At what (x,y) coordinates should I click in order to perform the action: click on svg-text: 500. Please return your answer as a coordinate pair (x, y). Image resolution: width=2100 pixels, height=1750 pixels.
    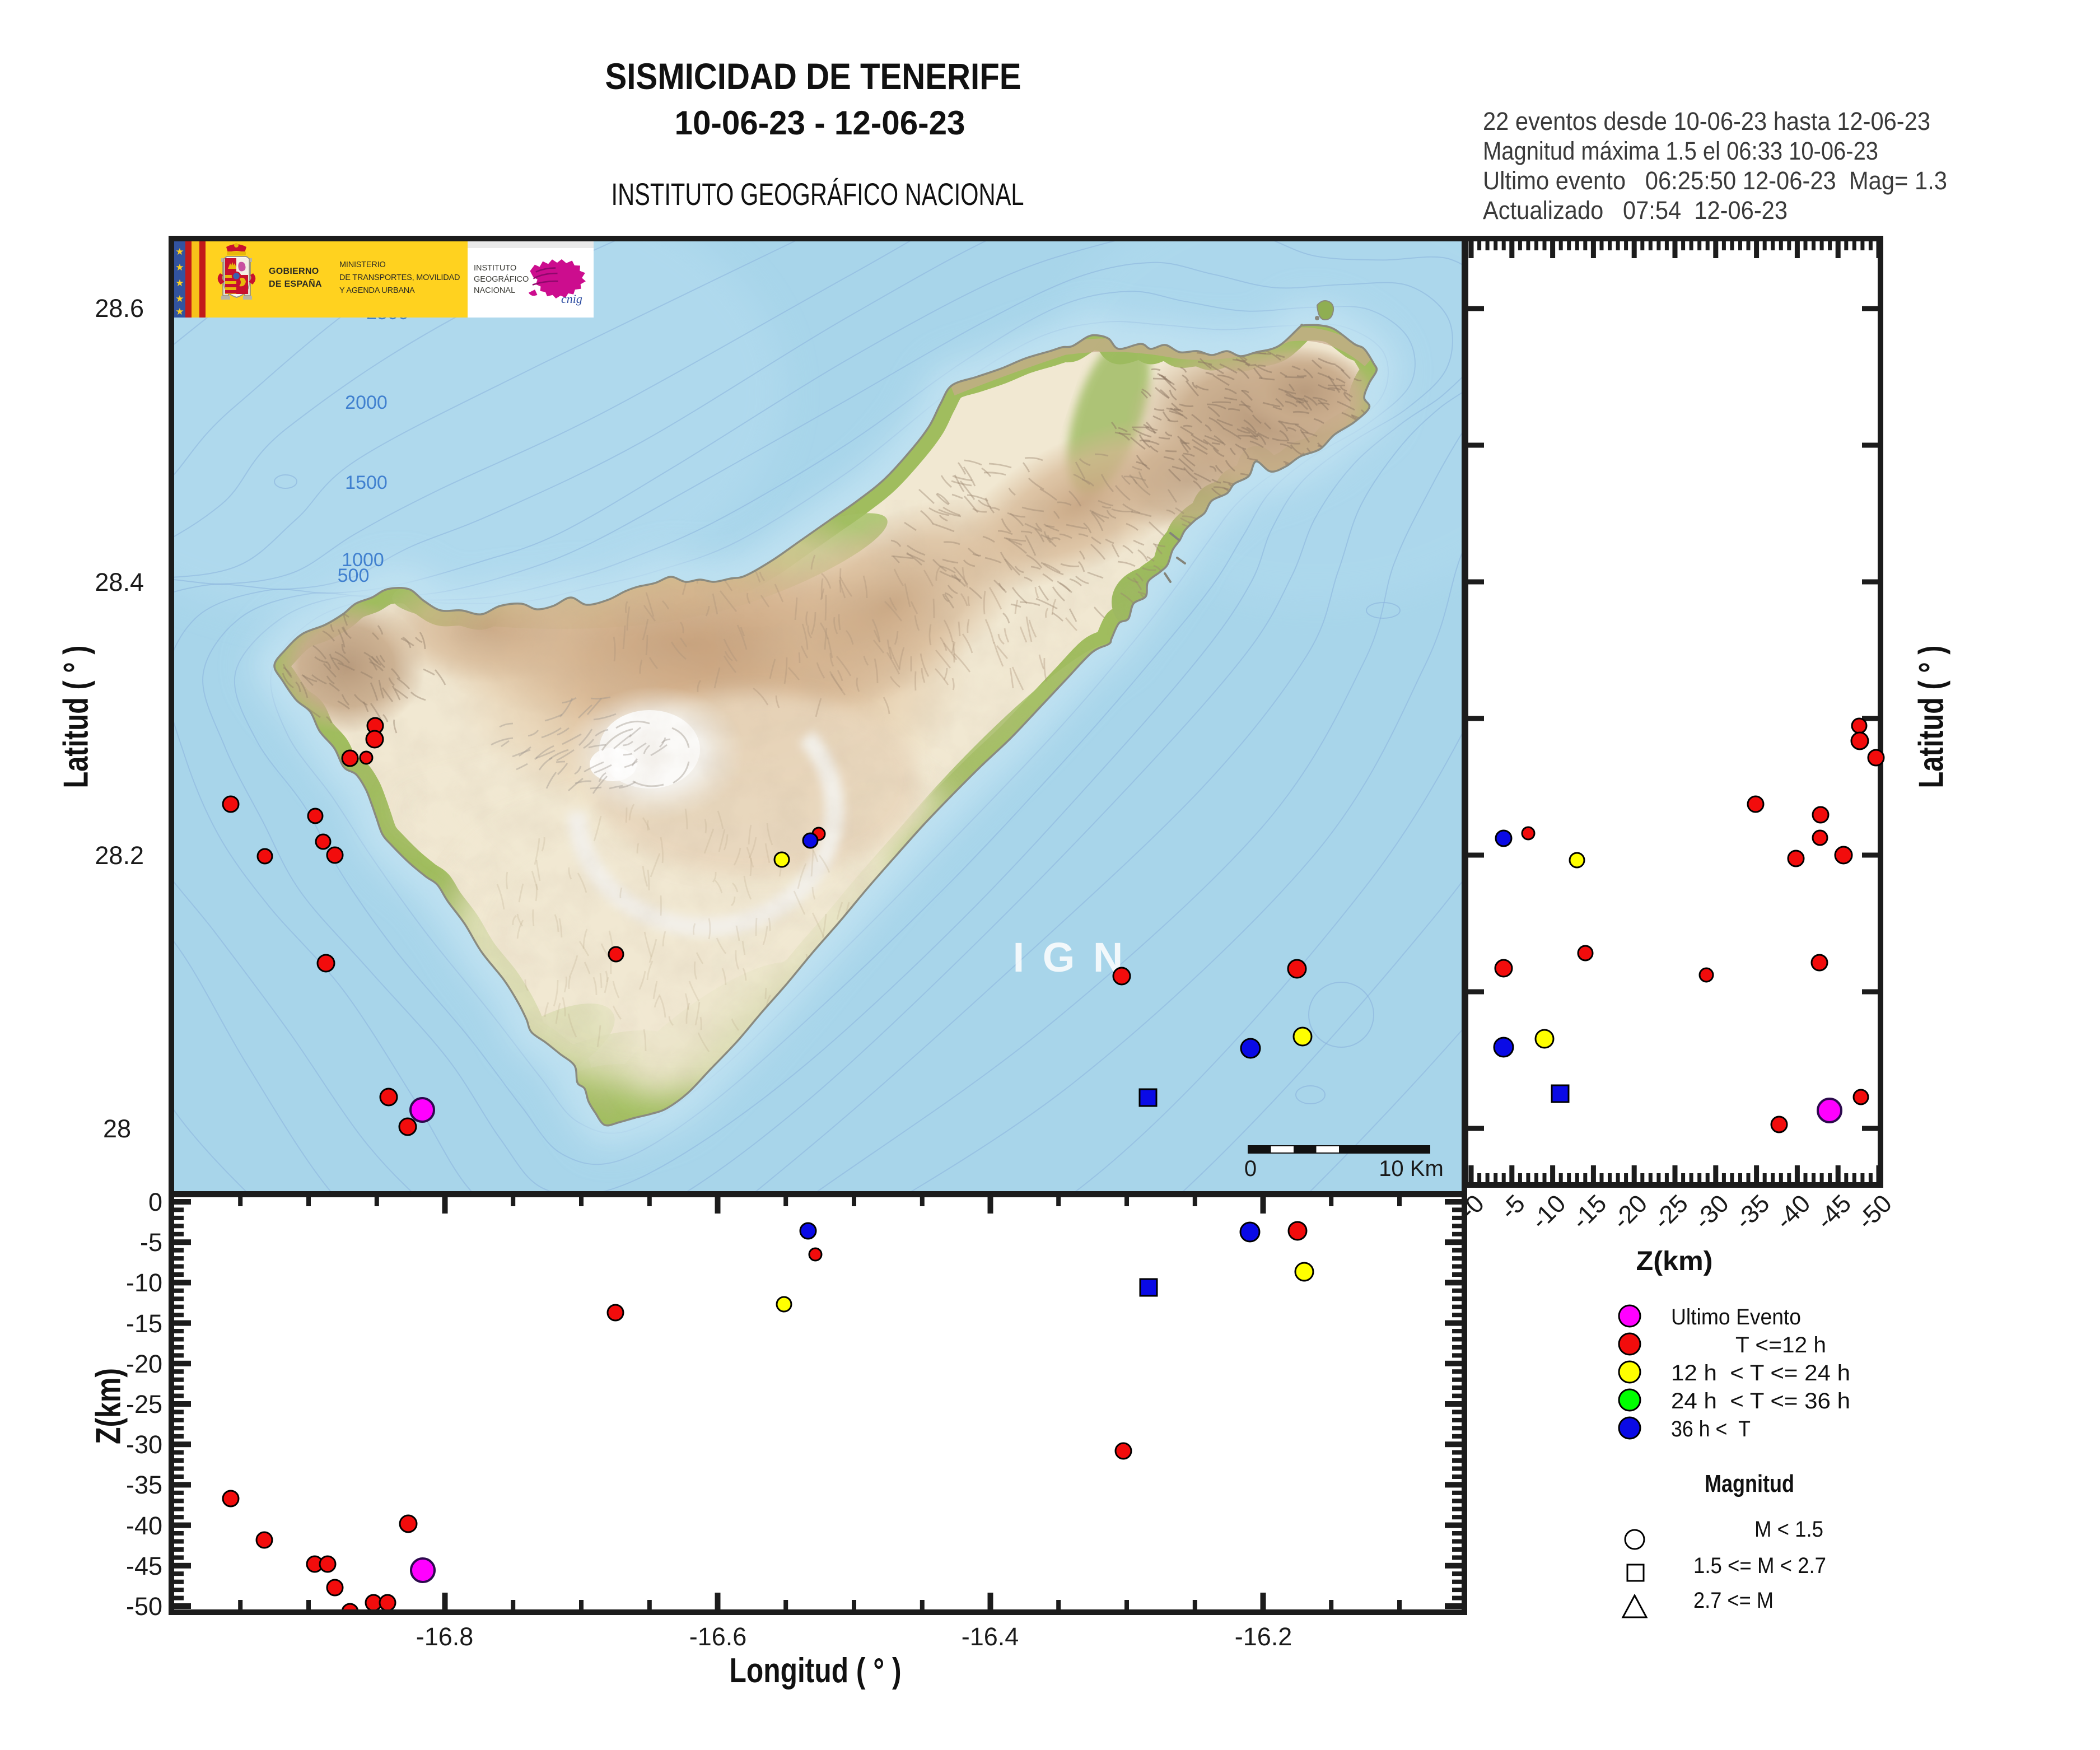
    Looking at the image, I should click on (354, 576).